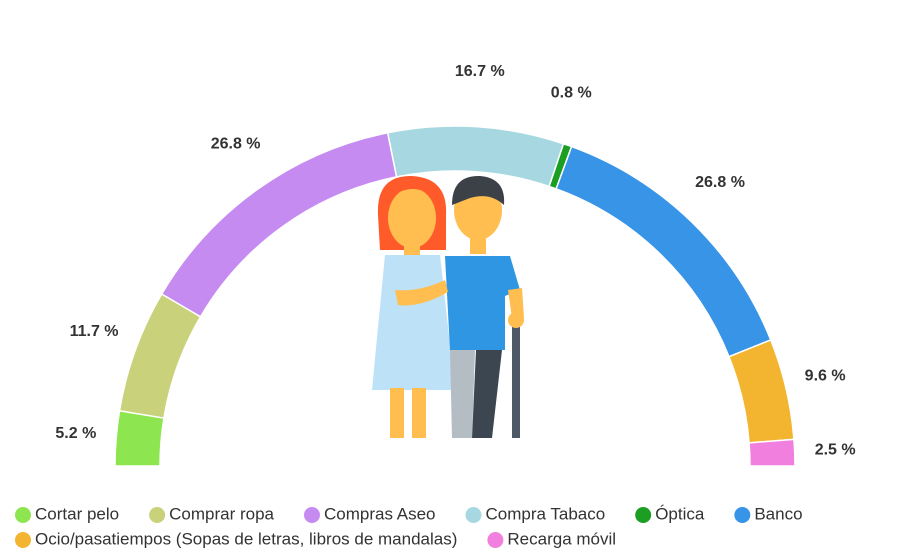  Describe the element at coordinates (380, 513) in the screenshot. I see `legend-label: Compras Aseo` at that location.